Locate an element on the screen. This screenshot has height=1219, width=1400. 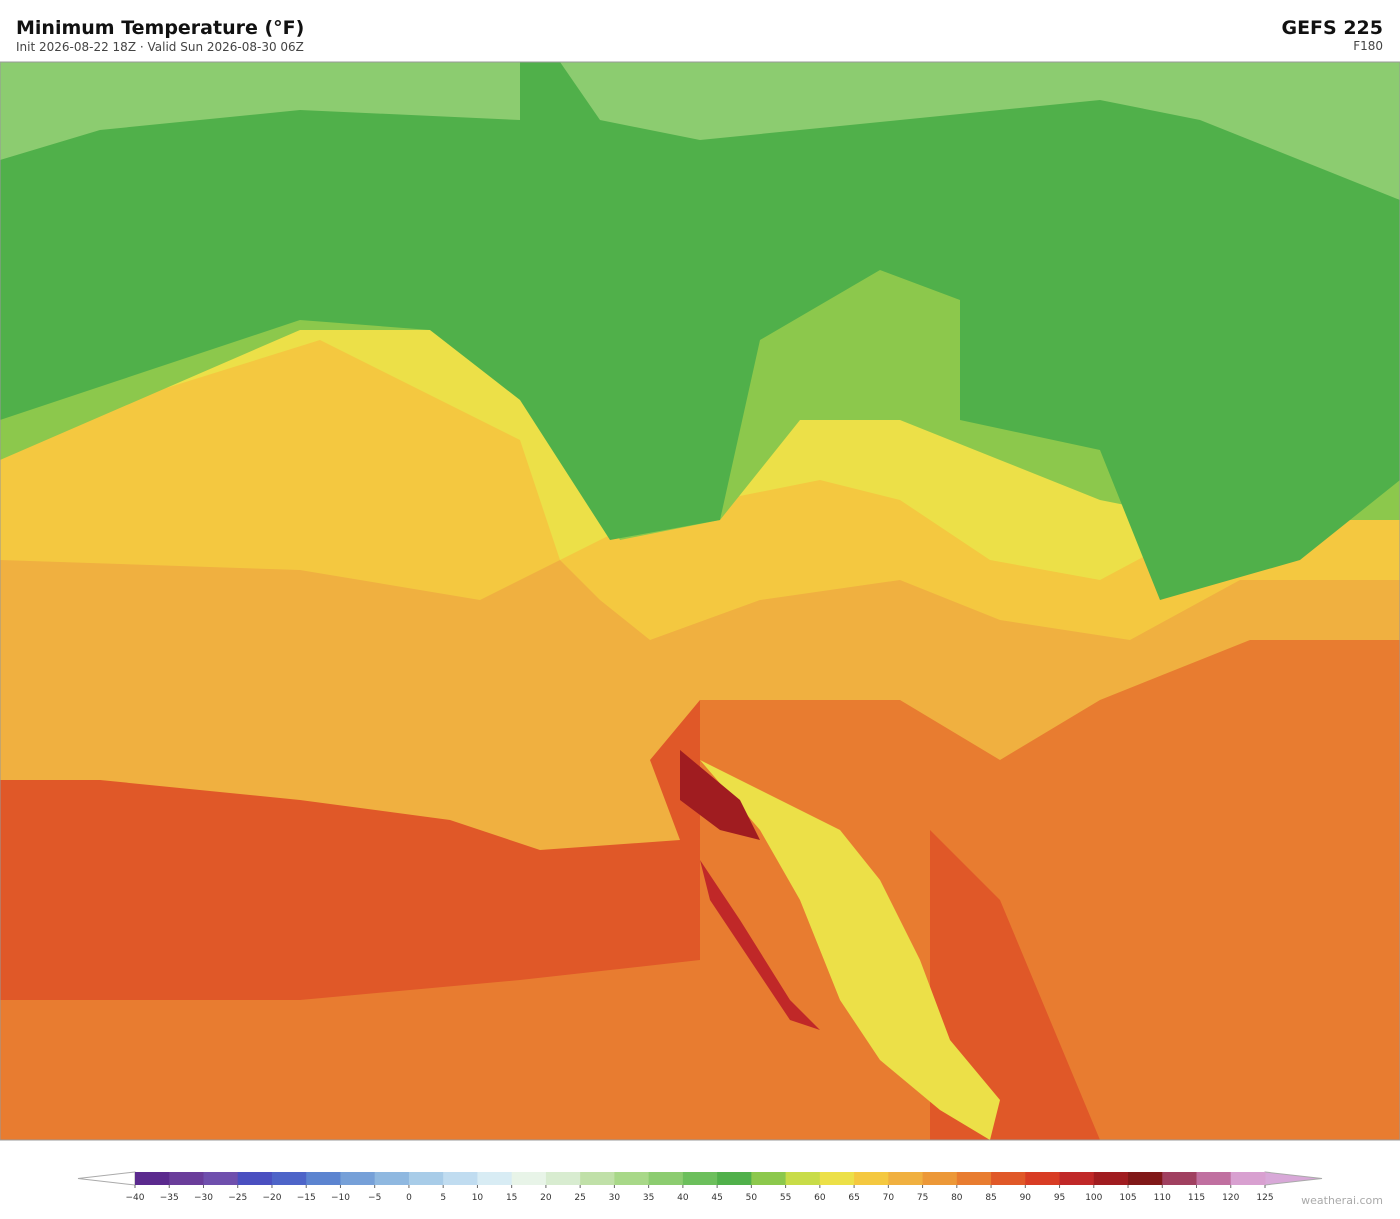
colorbar-tick-label: 60 is located at coordinates (820, 1198).